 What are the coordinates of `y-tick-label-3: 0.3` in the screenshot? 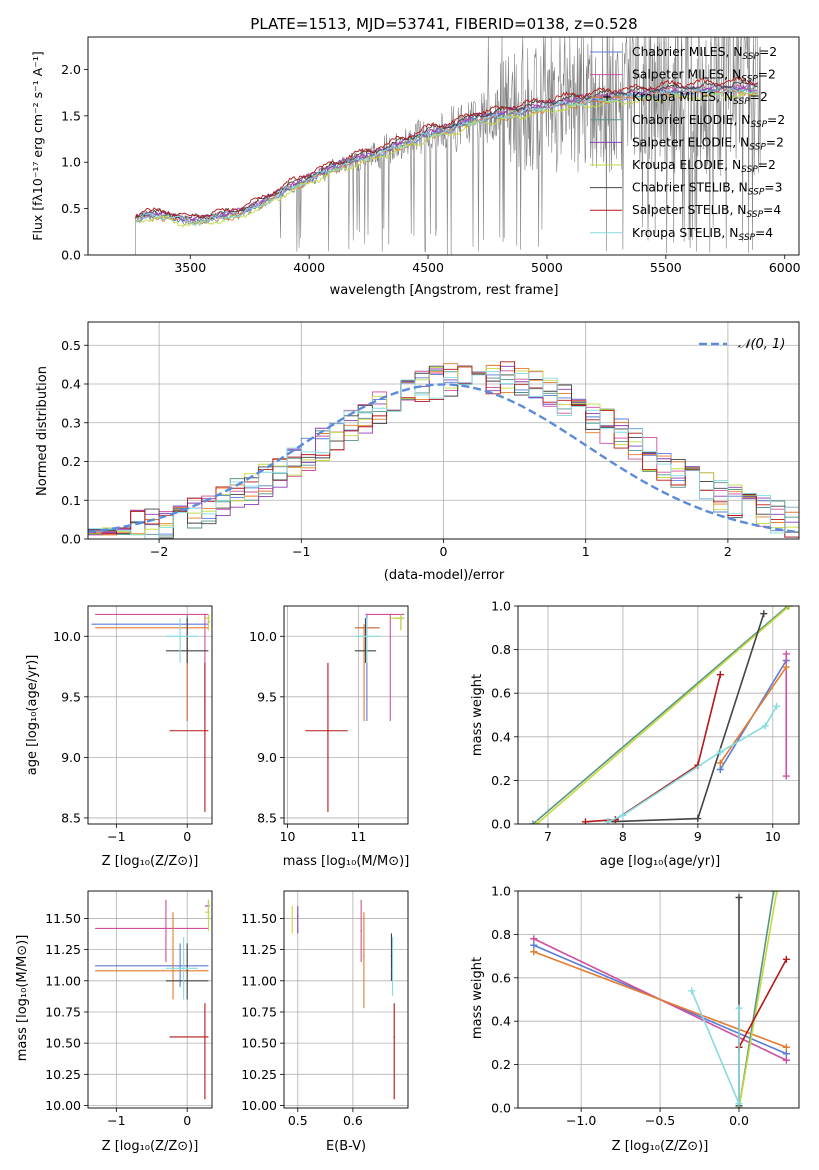 It's located at (71, 422).